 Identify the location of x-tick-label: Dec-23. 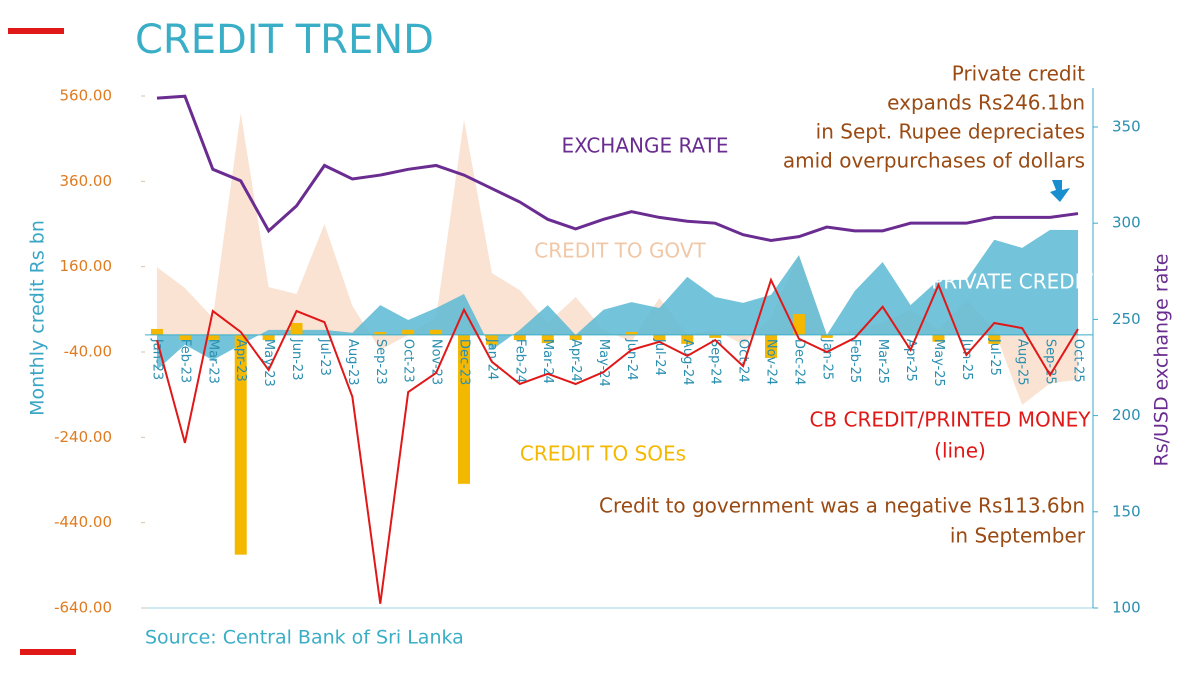
(464, 362).